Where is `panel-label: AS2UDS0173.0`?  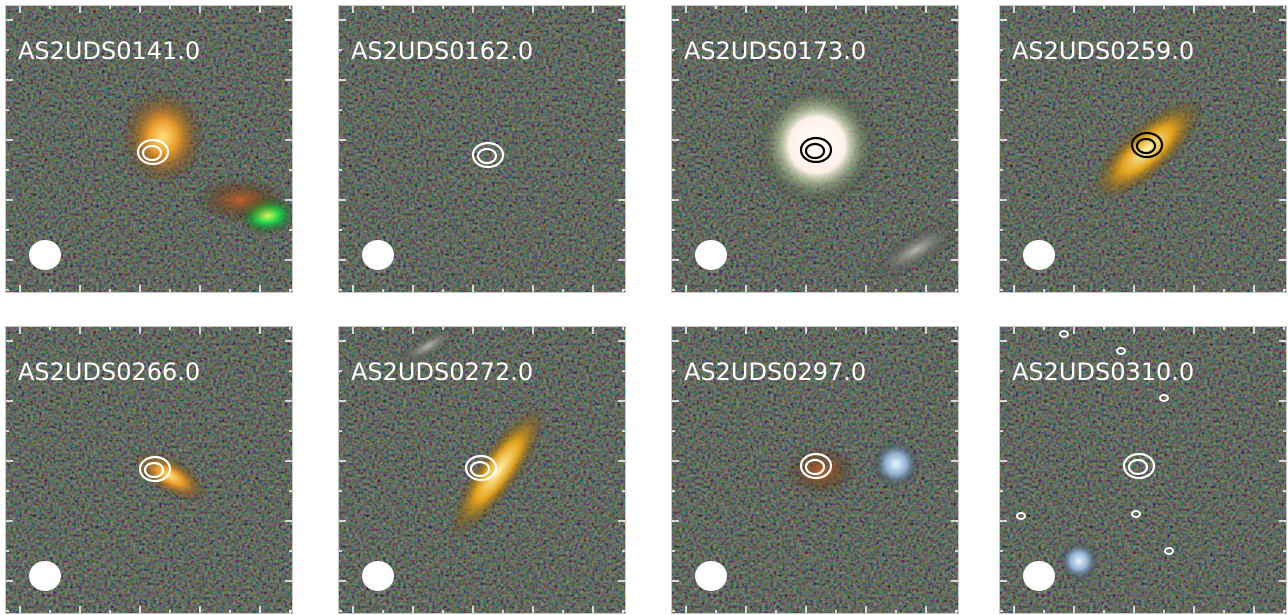 panel-label: AS2UDS0173.0 is located at coordinates (775, 51).